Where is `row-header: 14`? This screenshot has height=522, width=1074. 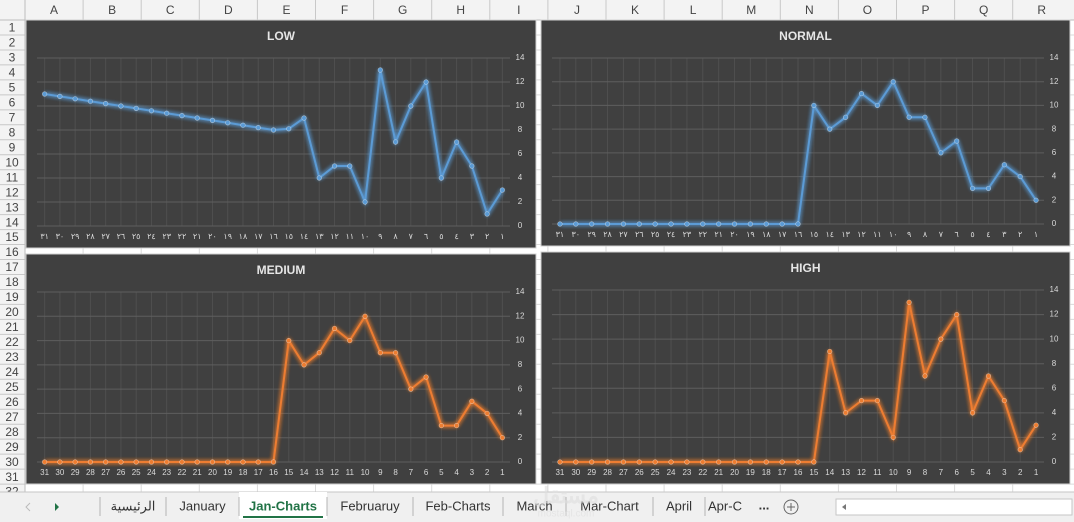 row-header: 14 is located at coordinates (12, 222).